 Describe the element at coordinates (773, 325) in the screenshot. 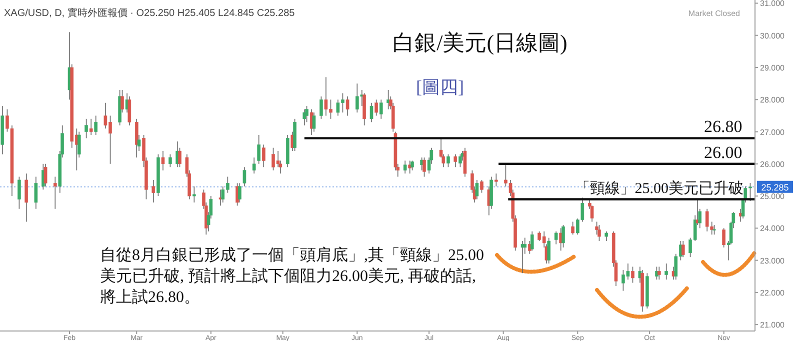

I see `y-tick-label: 21.000` at that location.